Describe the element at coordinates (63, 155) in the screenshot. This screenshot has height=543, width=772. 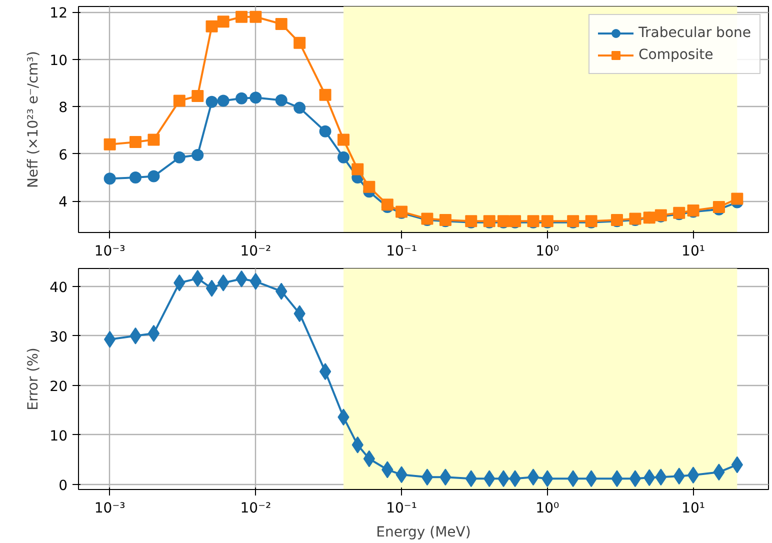
I see `y-tick-label: 6` at that location.